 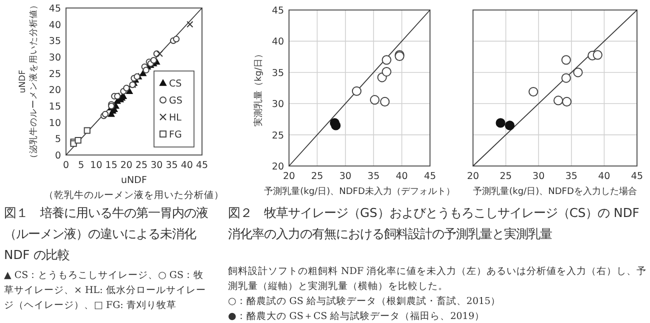 I want to click on x-tick-label: 0, so click(x=66, y=165).